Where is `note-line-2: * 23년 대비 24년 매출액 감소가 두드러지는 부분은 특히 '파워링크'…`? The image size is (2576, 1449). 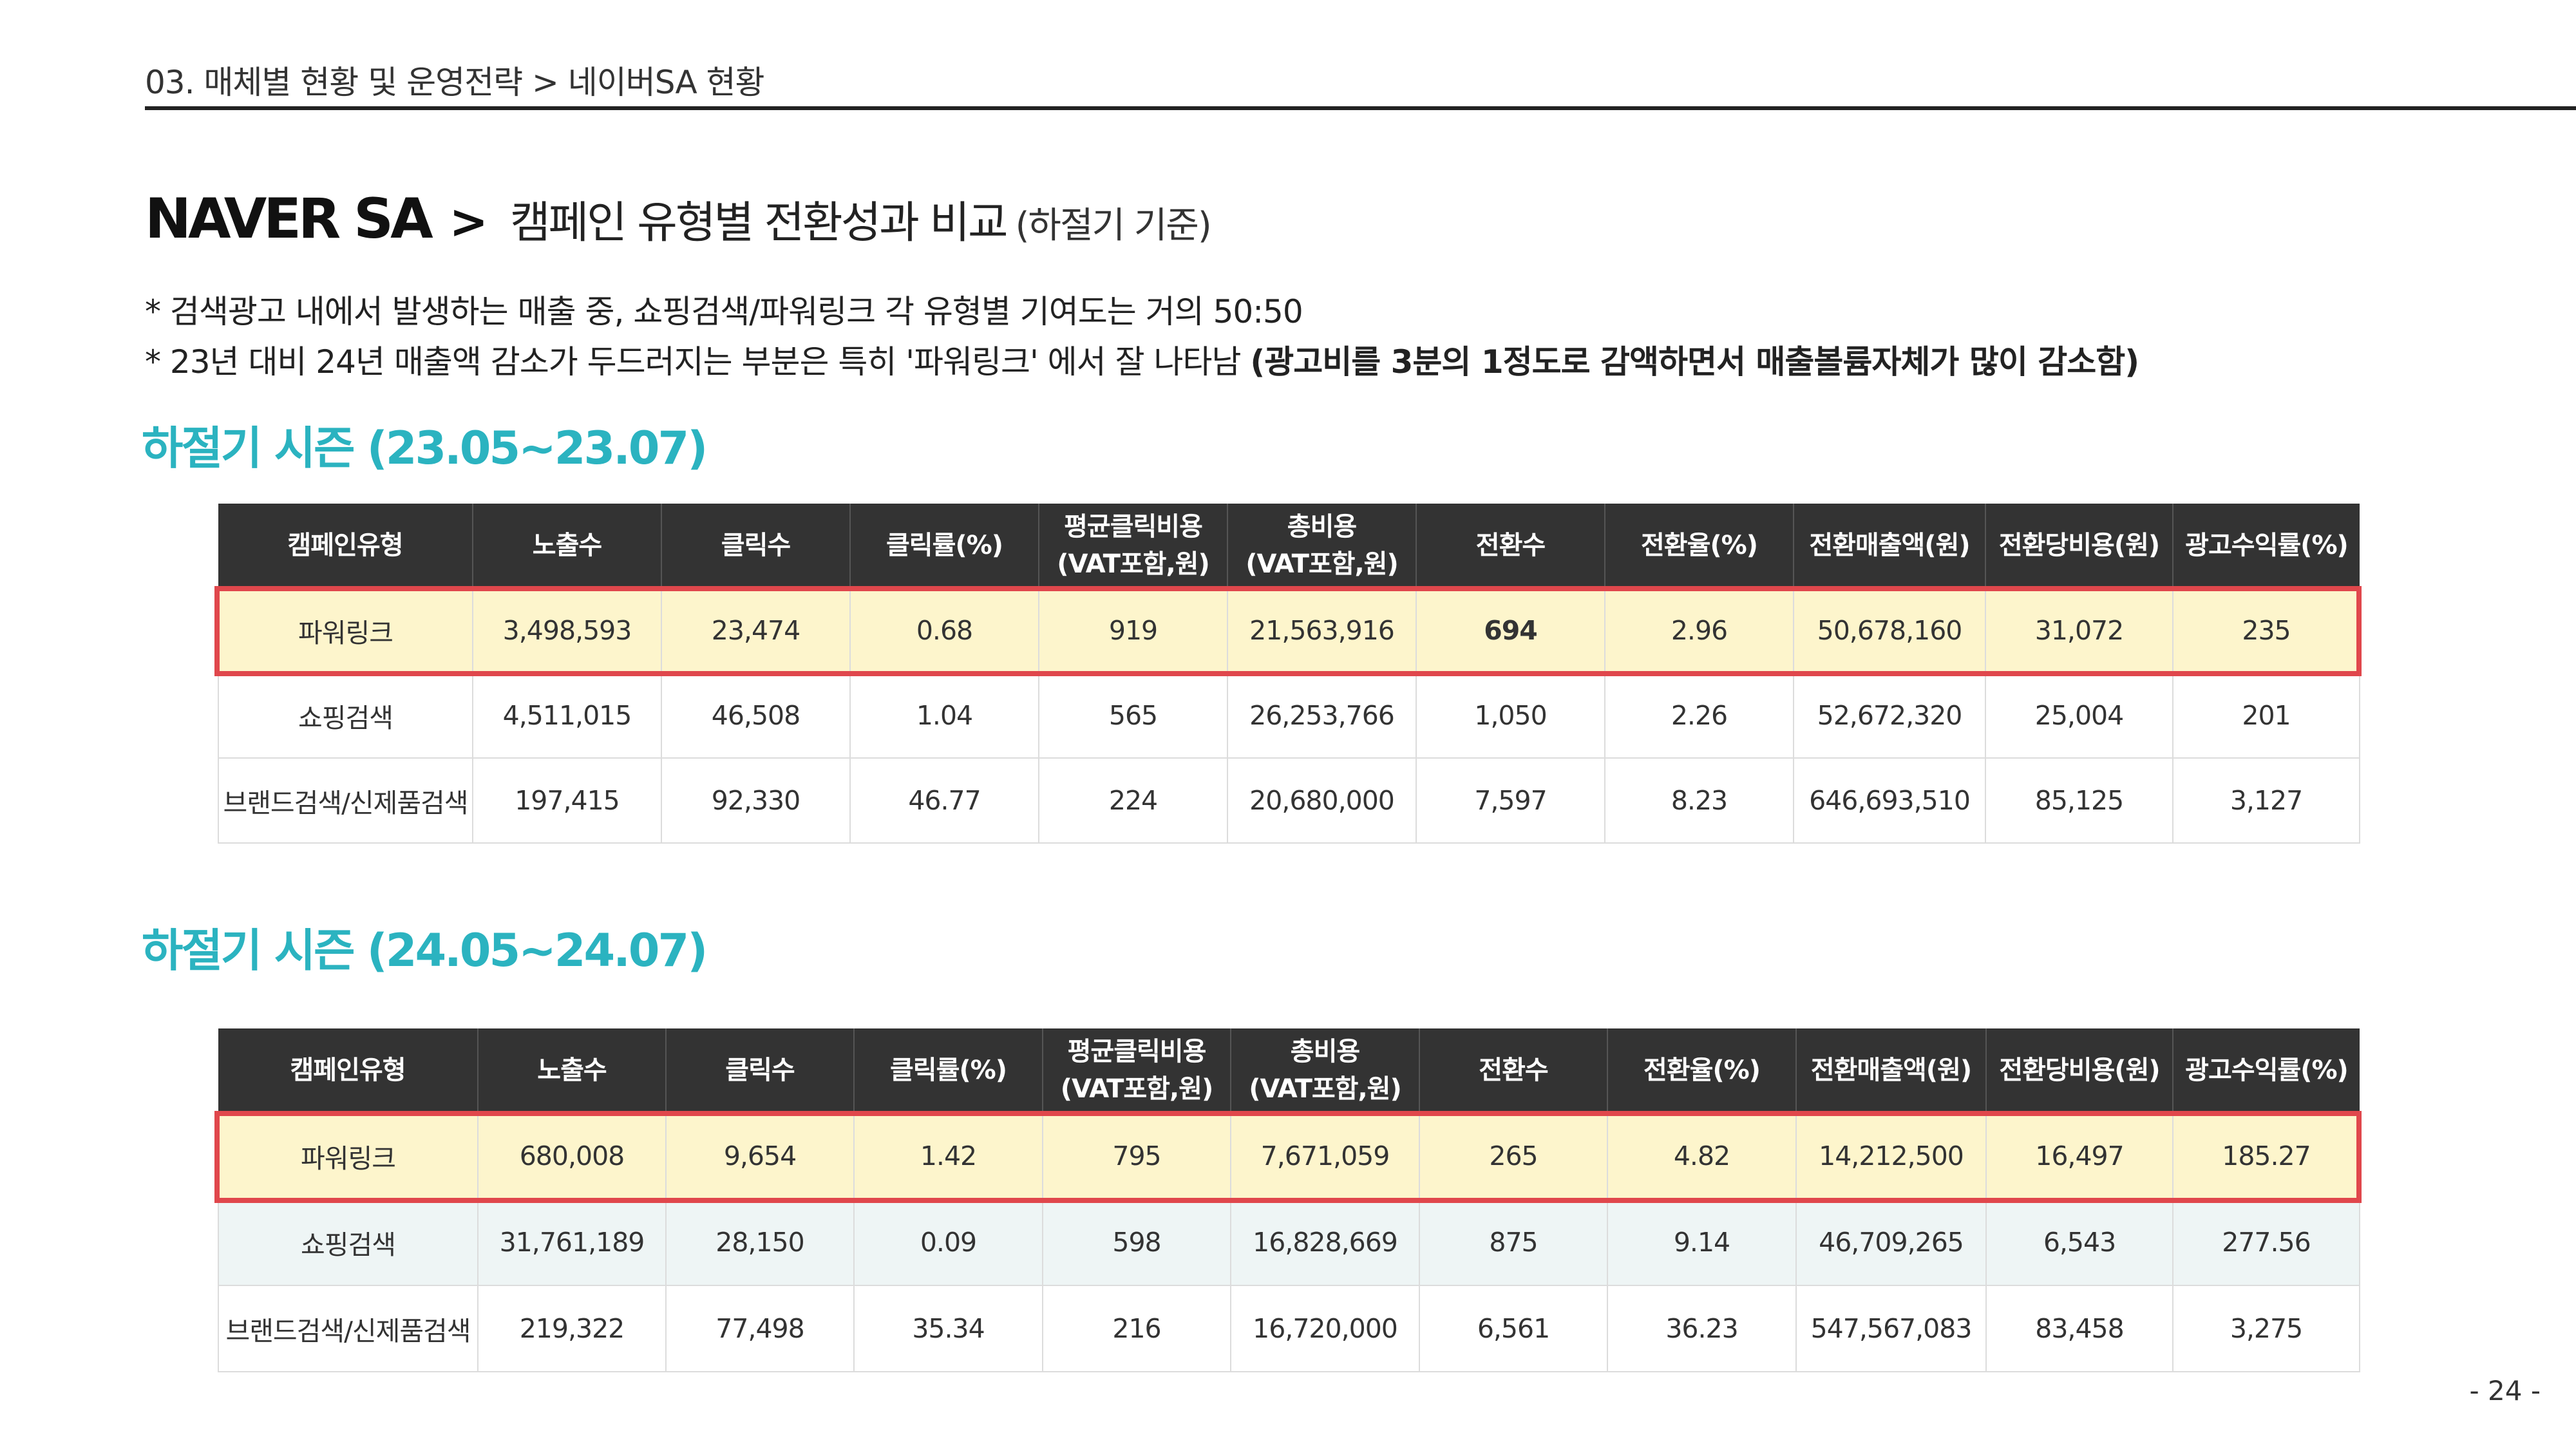 note-line-2: * 23년 대비 24년 매출액 감소가 두드러지는 부분은 특히 '파워링크'… is located at coordinates (1142, 362).